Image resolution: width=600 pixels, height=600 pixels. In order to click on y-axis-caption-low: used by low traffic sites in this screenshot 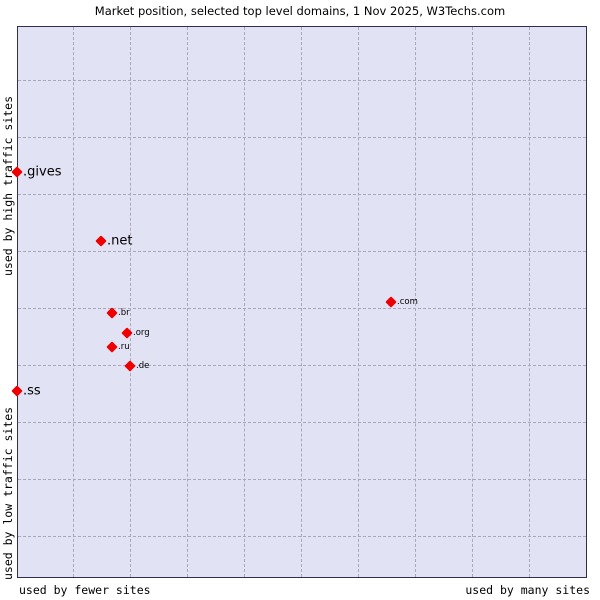, I will do `click(8, 493)`.